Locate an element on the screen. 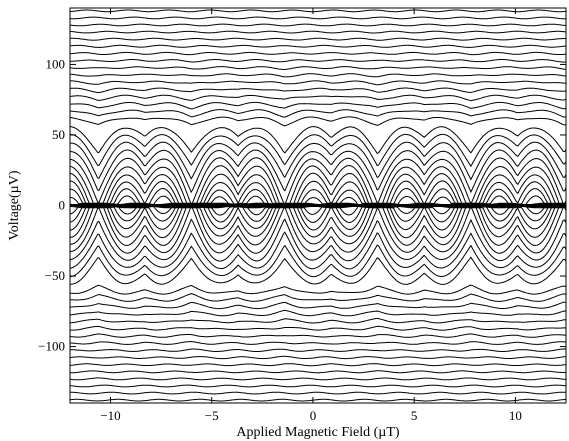 This screenshot has width=569, height=441. y-tick-label: 50 is located at coordinates (58, 134).